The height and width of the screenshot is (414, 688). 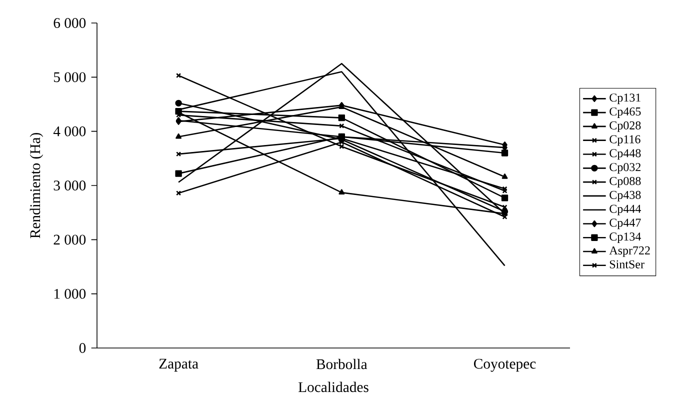 What do you see at coordinates (629, 251) in the screenshot?
I see `legend-label: Aspr722` at bounding box center [629, 251].